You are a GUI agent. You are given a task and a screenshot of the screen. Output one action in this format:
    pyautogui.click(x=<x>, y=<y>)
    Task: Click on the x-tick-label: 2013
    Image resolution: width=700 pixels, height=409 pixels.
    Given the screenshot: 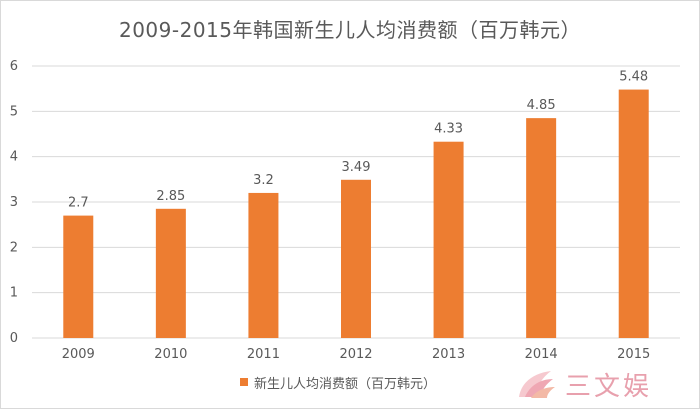 What is the action you would take?
    pyautogui.click(x=448, y=354)
    